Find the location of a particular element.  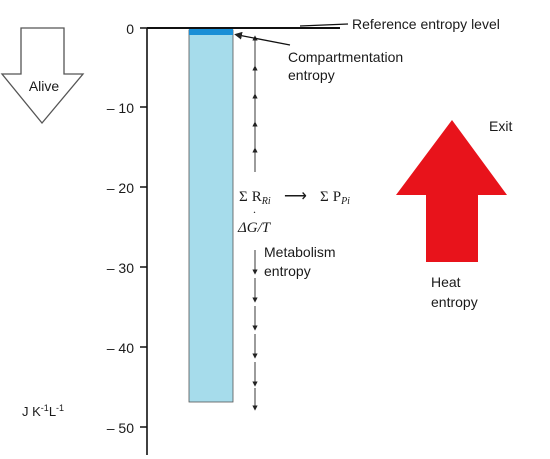

metabolism-entropy-bar is located at coordinates (211, 216).